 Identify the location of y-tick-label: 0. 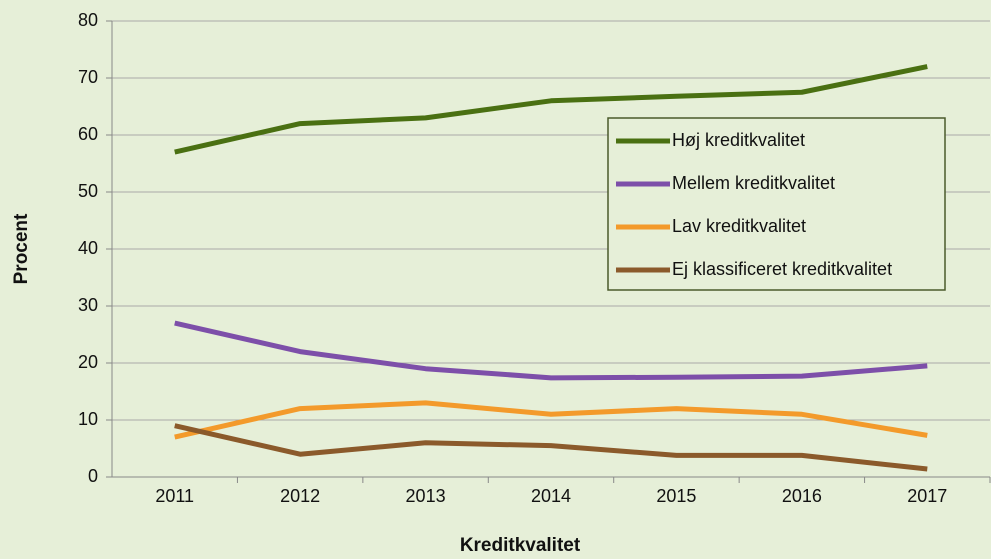
(93, 476).